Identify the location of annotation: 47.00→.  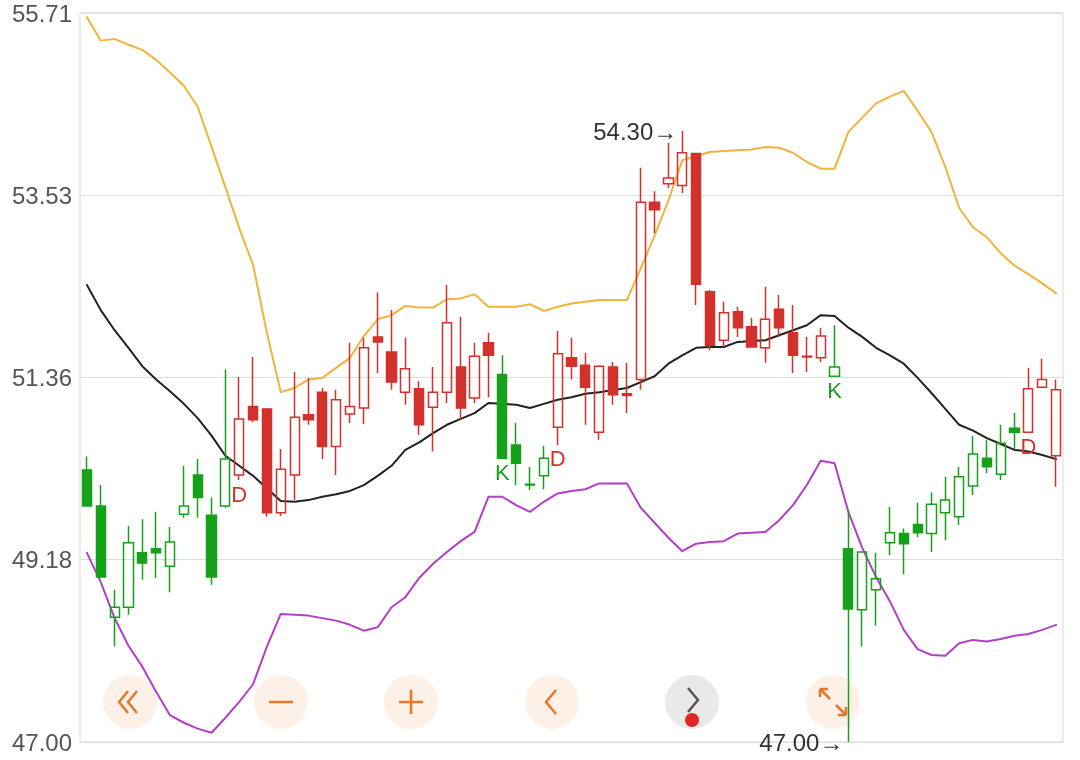
(801, 742).